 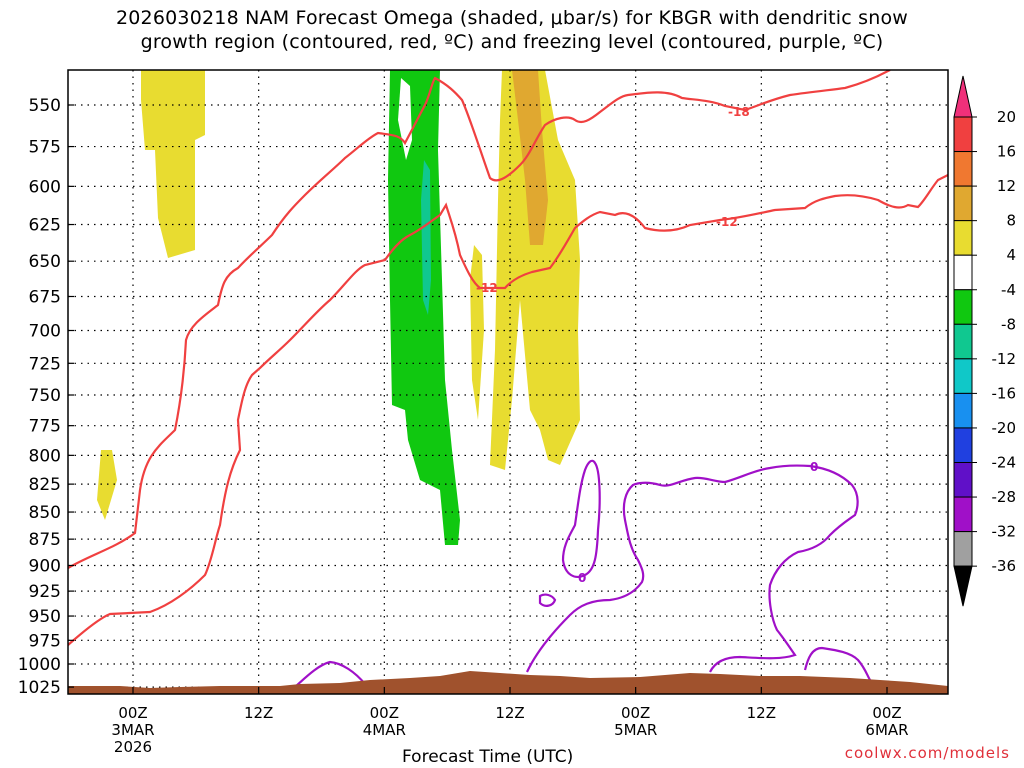 I want to click on y-tick-label: 1000, so click(x=39, y=665).